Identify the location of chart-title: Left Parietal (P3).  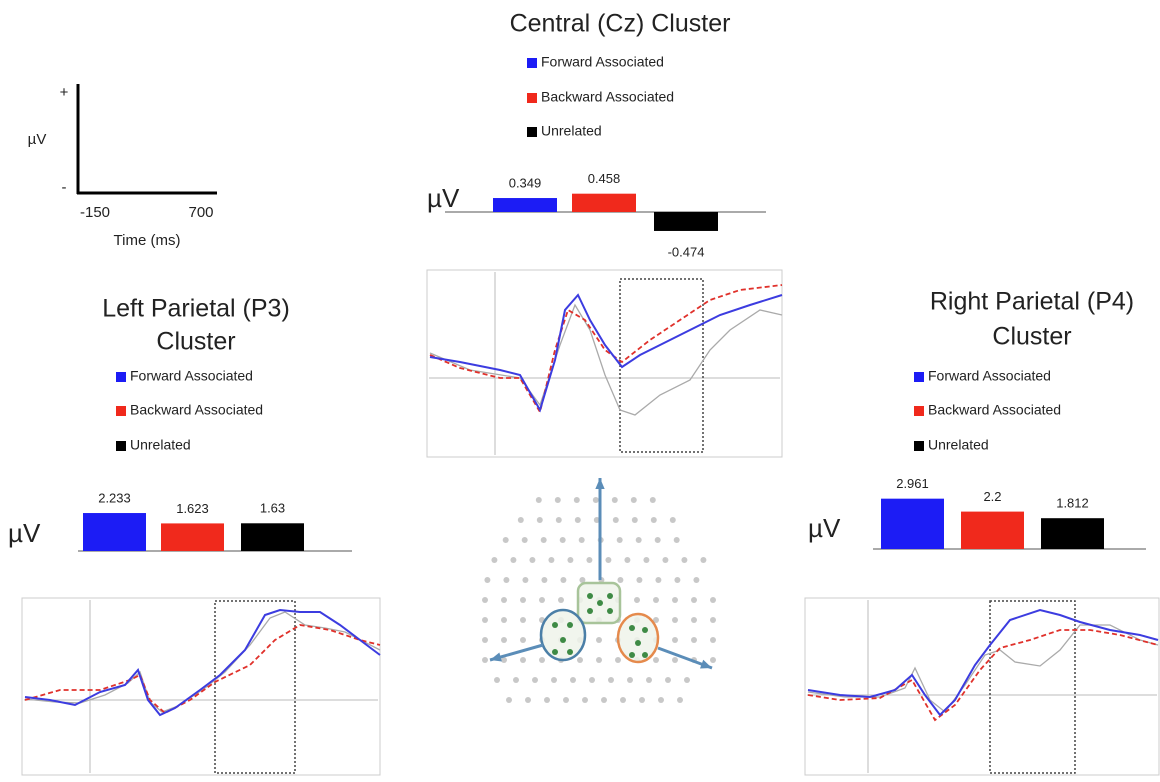
(196, 309).